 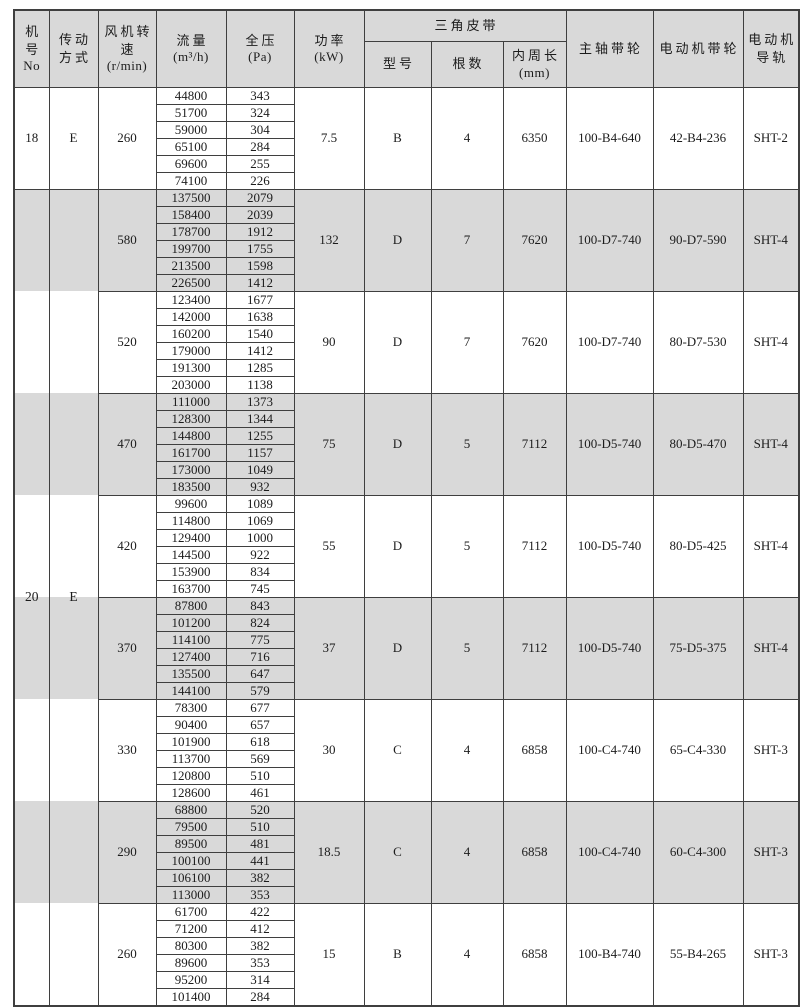 What do you see at coordinates (191, 435) in the screenshot?
I see `flow-cell: 144800` at bounding box center [191, 435].